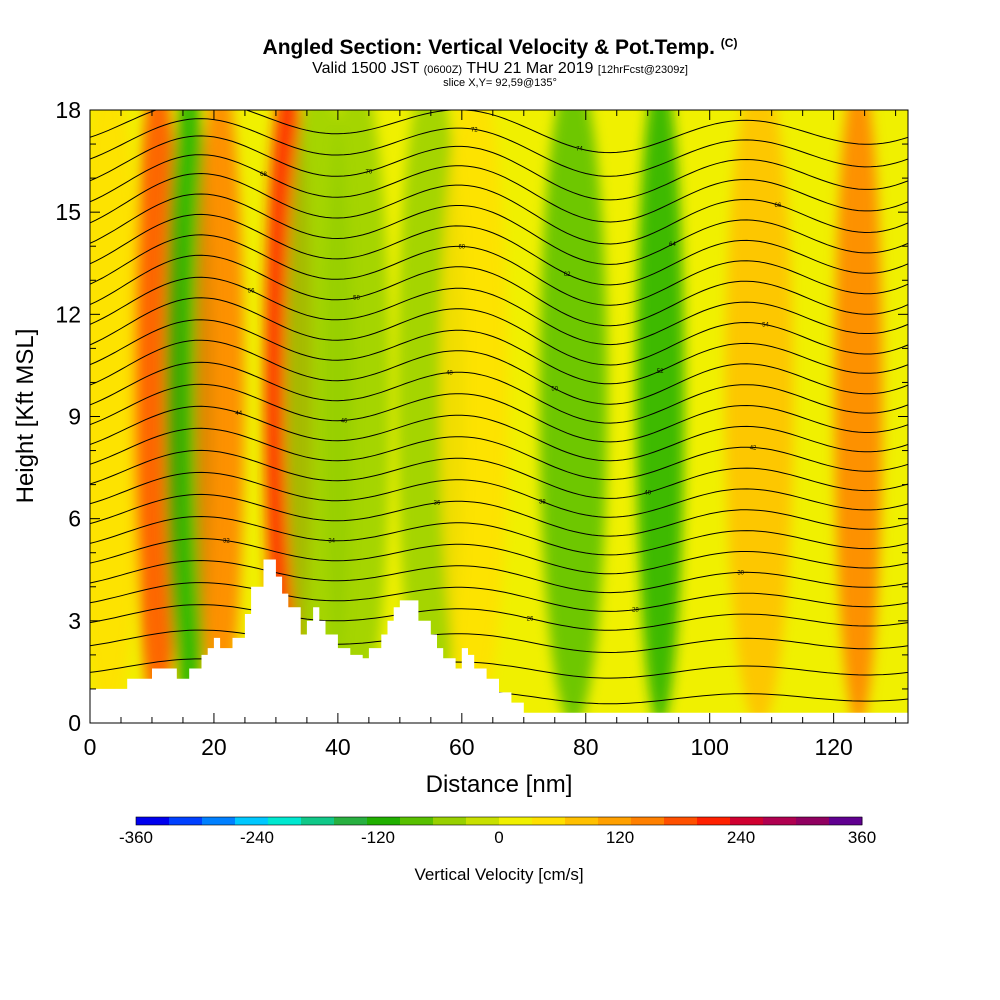  What do you see at coordinates (437, 504) in the screenshot?
I see `isentrope-label: 36` at bounding box center [437, 504].